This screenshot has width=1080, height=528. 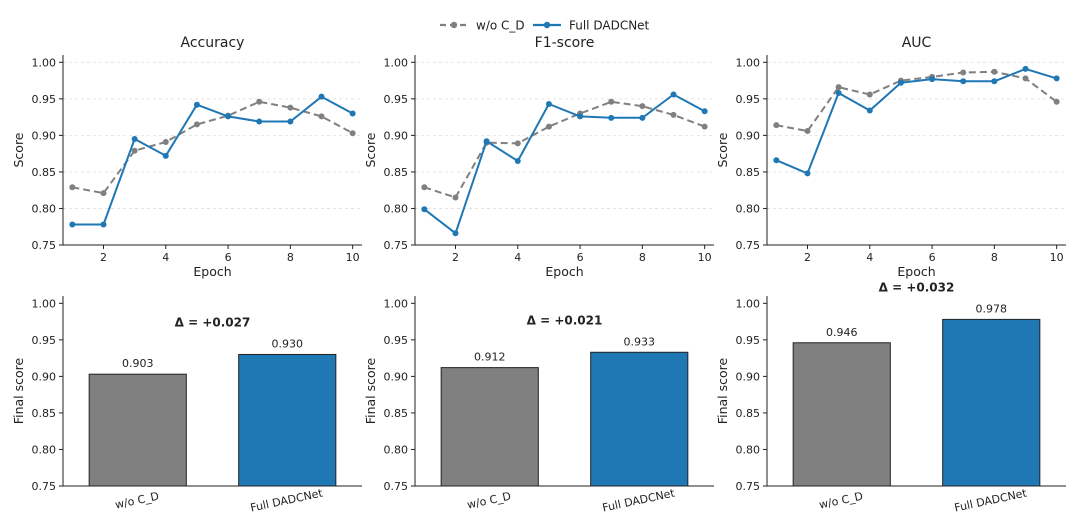 What do you see at coordinates (565, 43) in the screenshot?
I see `chart-title: F1-score` at bounding box center [565, 43].